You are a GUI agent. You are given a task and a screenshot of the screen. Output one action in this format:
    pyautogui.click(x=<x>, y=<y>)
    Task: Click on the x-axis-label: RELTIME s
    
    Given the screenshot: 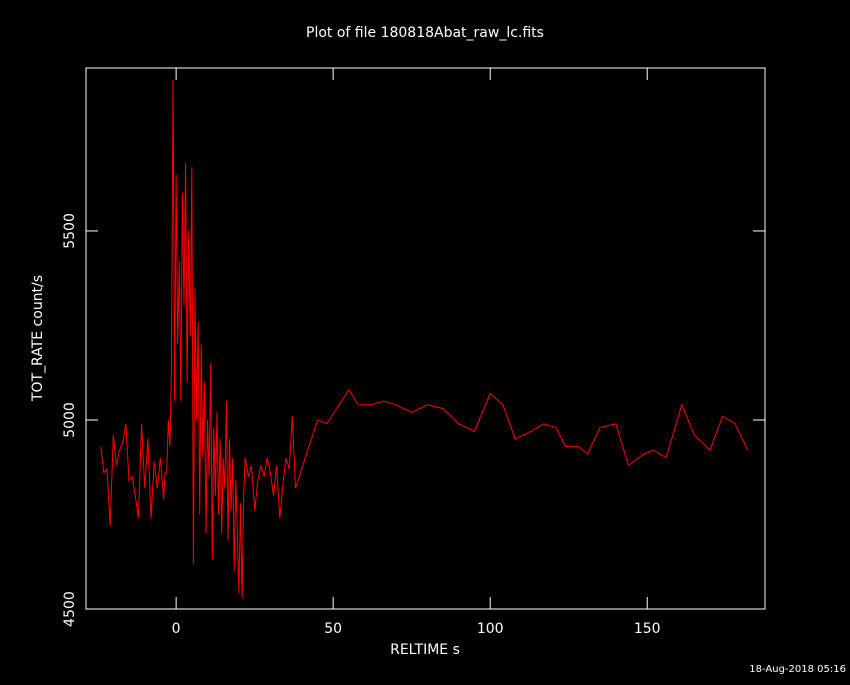 What is the action you would take?
    pyautogui.click(x=425, y=650)
    